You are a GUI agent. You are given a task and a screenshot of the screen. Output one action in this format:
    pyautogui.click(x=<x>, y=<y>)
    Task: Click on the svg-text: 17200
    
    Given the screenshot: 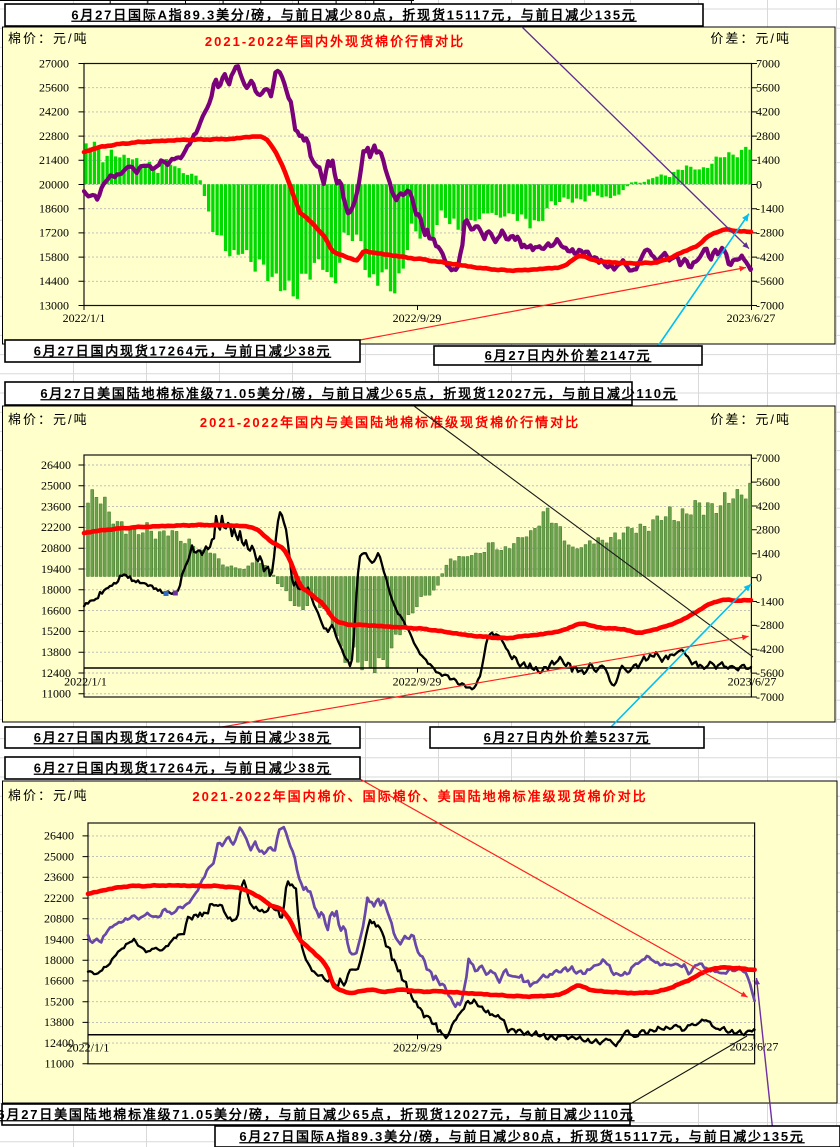 What is the action you would take?
    pyautogui.click(x=54, y=233)
    